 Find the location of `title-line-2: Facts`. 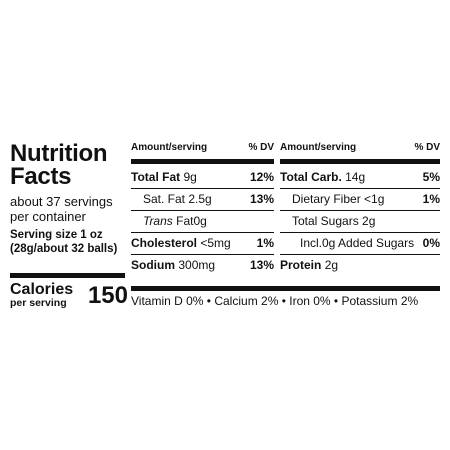

title-line-2: Facts is located at coordinates (41, 176).